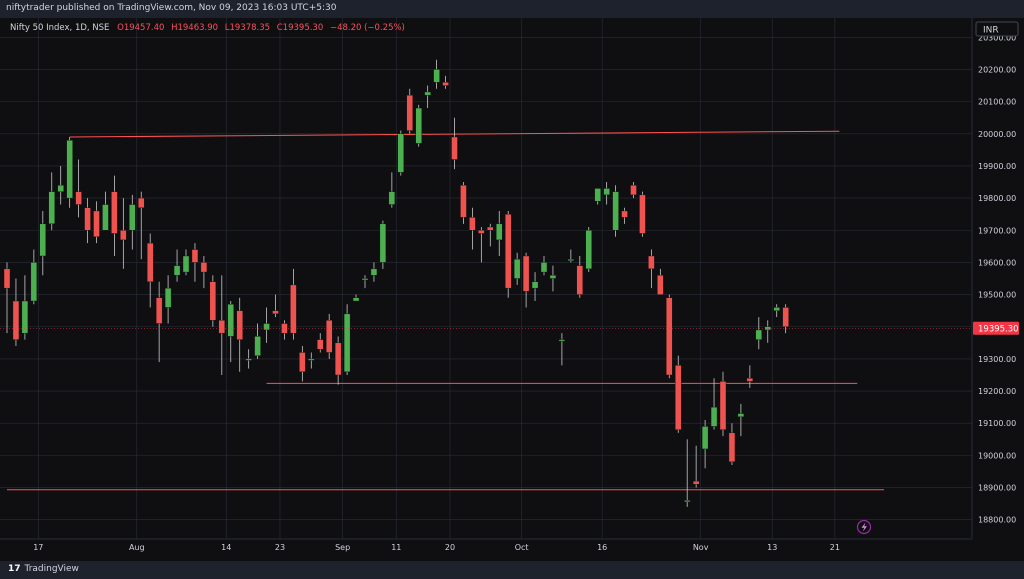  What do you see at coordinates (300, 28) in the screenshot?
I see `ohlc-close: C19395.30` at bounding box center [300, 28].